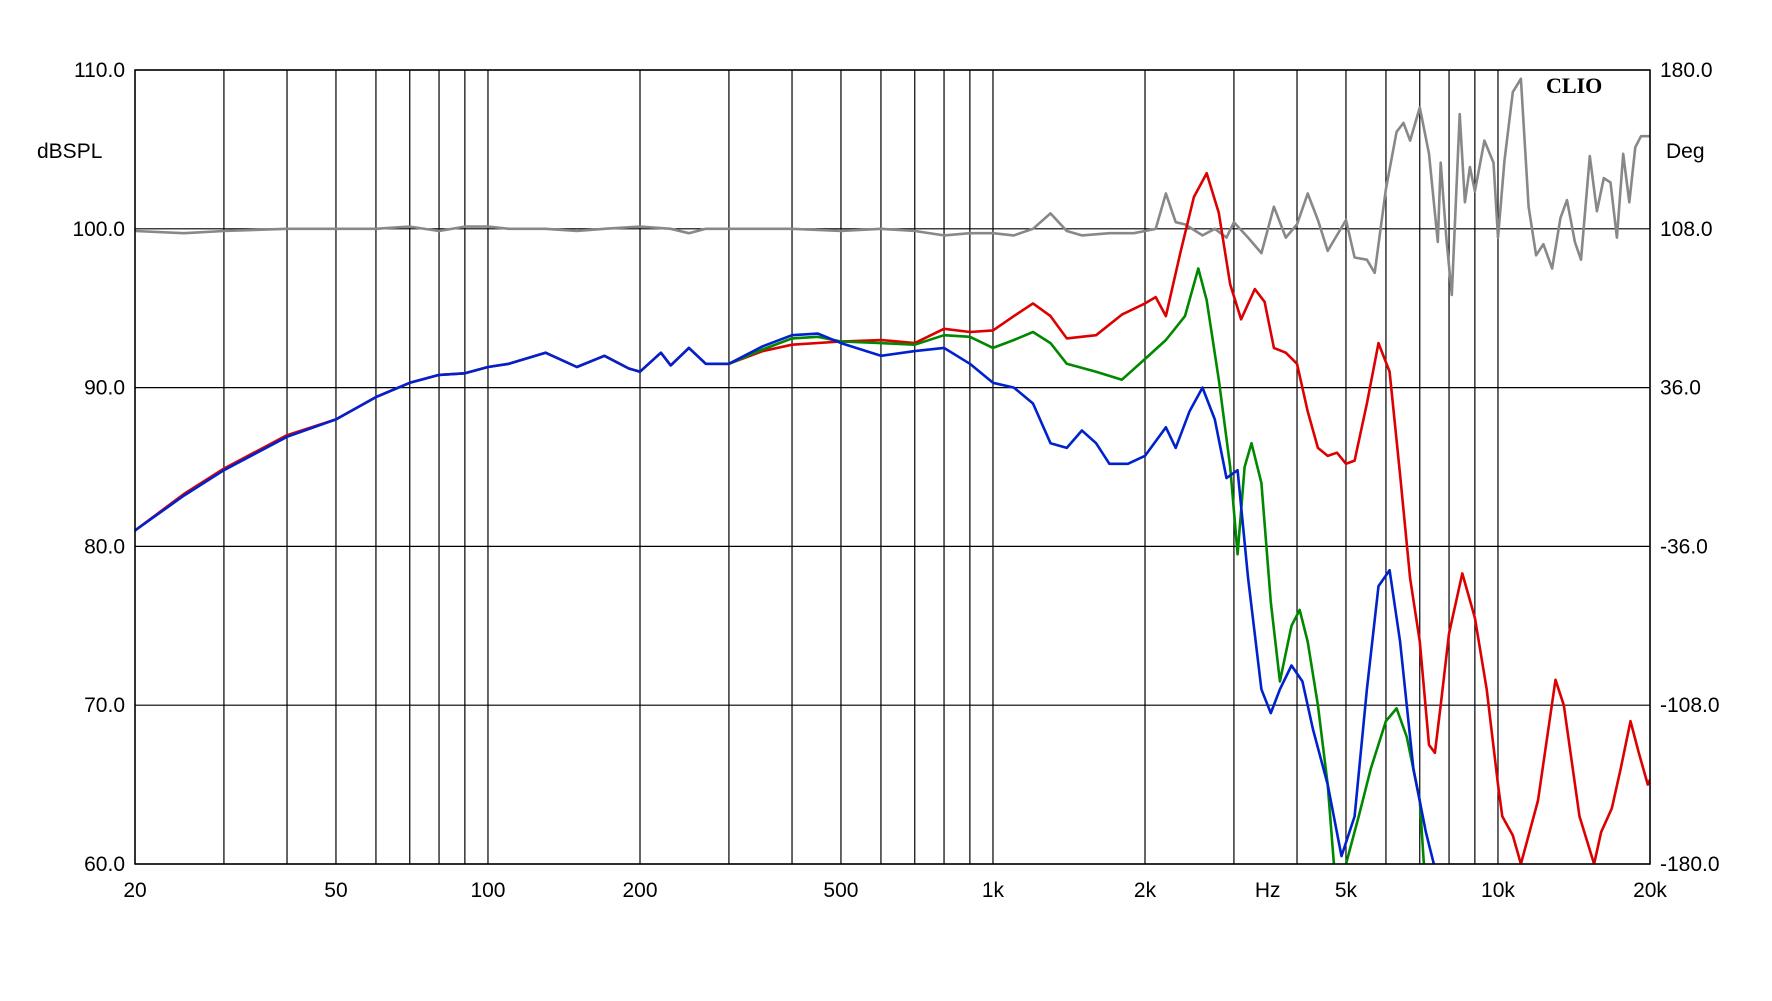 This screenshot has width=1772, height=1001. What do you see at coordinates (335, 890) in the screenshot?
I see `x-tick-label: 50` at bounding box center [335, 890].